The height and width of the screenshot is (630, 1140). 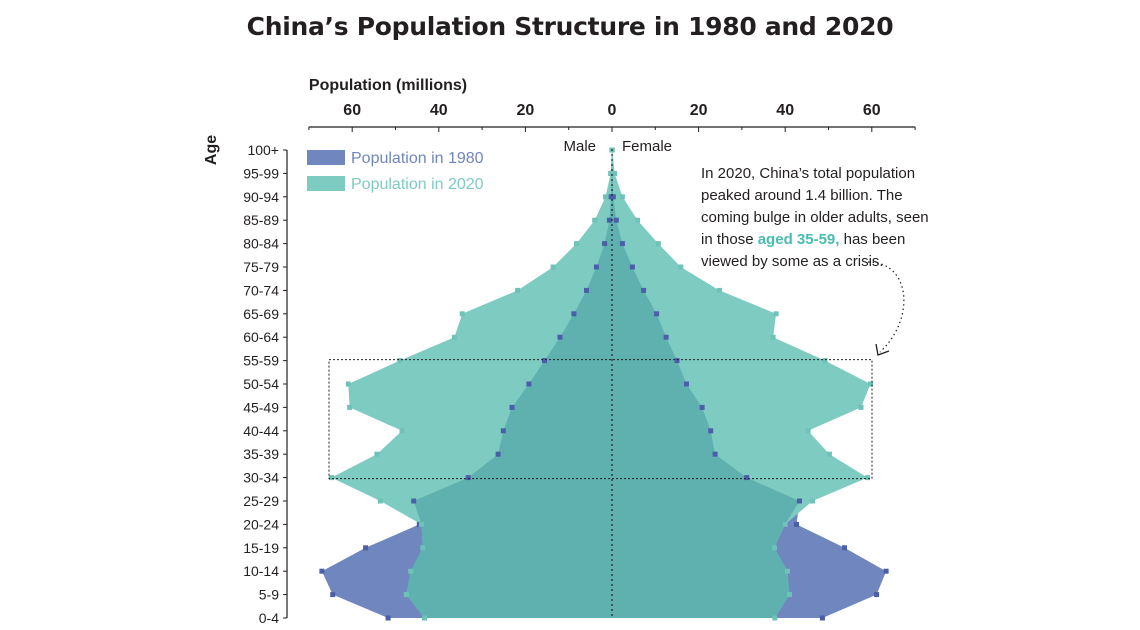 What do you see at coordinates (261, 501) in the screenshot?
I see `age-group-label: 25-29` at bounding box center [261, 501].